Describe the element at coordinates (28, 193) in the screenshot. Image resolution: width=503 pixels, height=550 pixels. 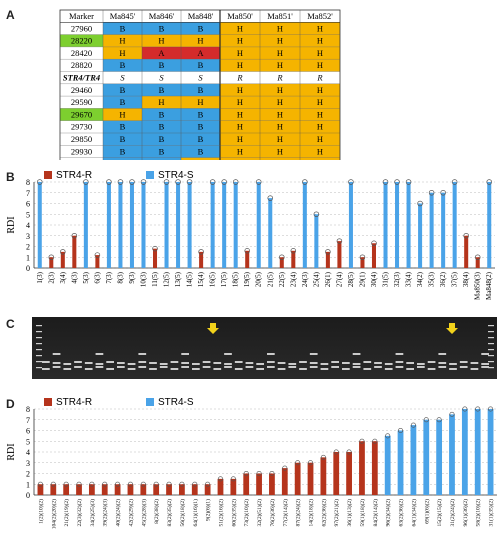
I see `y-tick-label: 7` at that location.